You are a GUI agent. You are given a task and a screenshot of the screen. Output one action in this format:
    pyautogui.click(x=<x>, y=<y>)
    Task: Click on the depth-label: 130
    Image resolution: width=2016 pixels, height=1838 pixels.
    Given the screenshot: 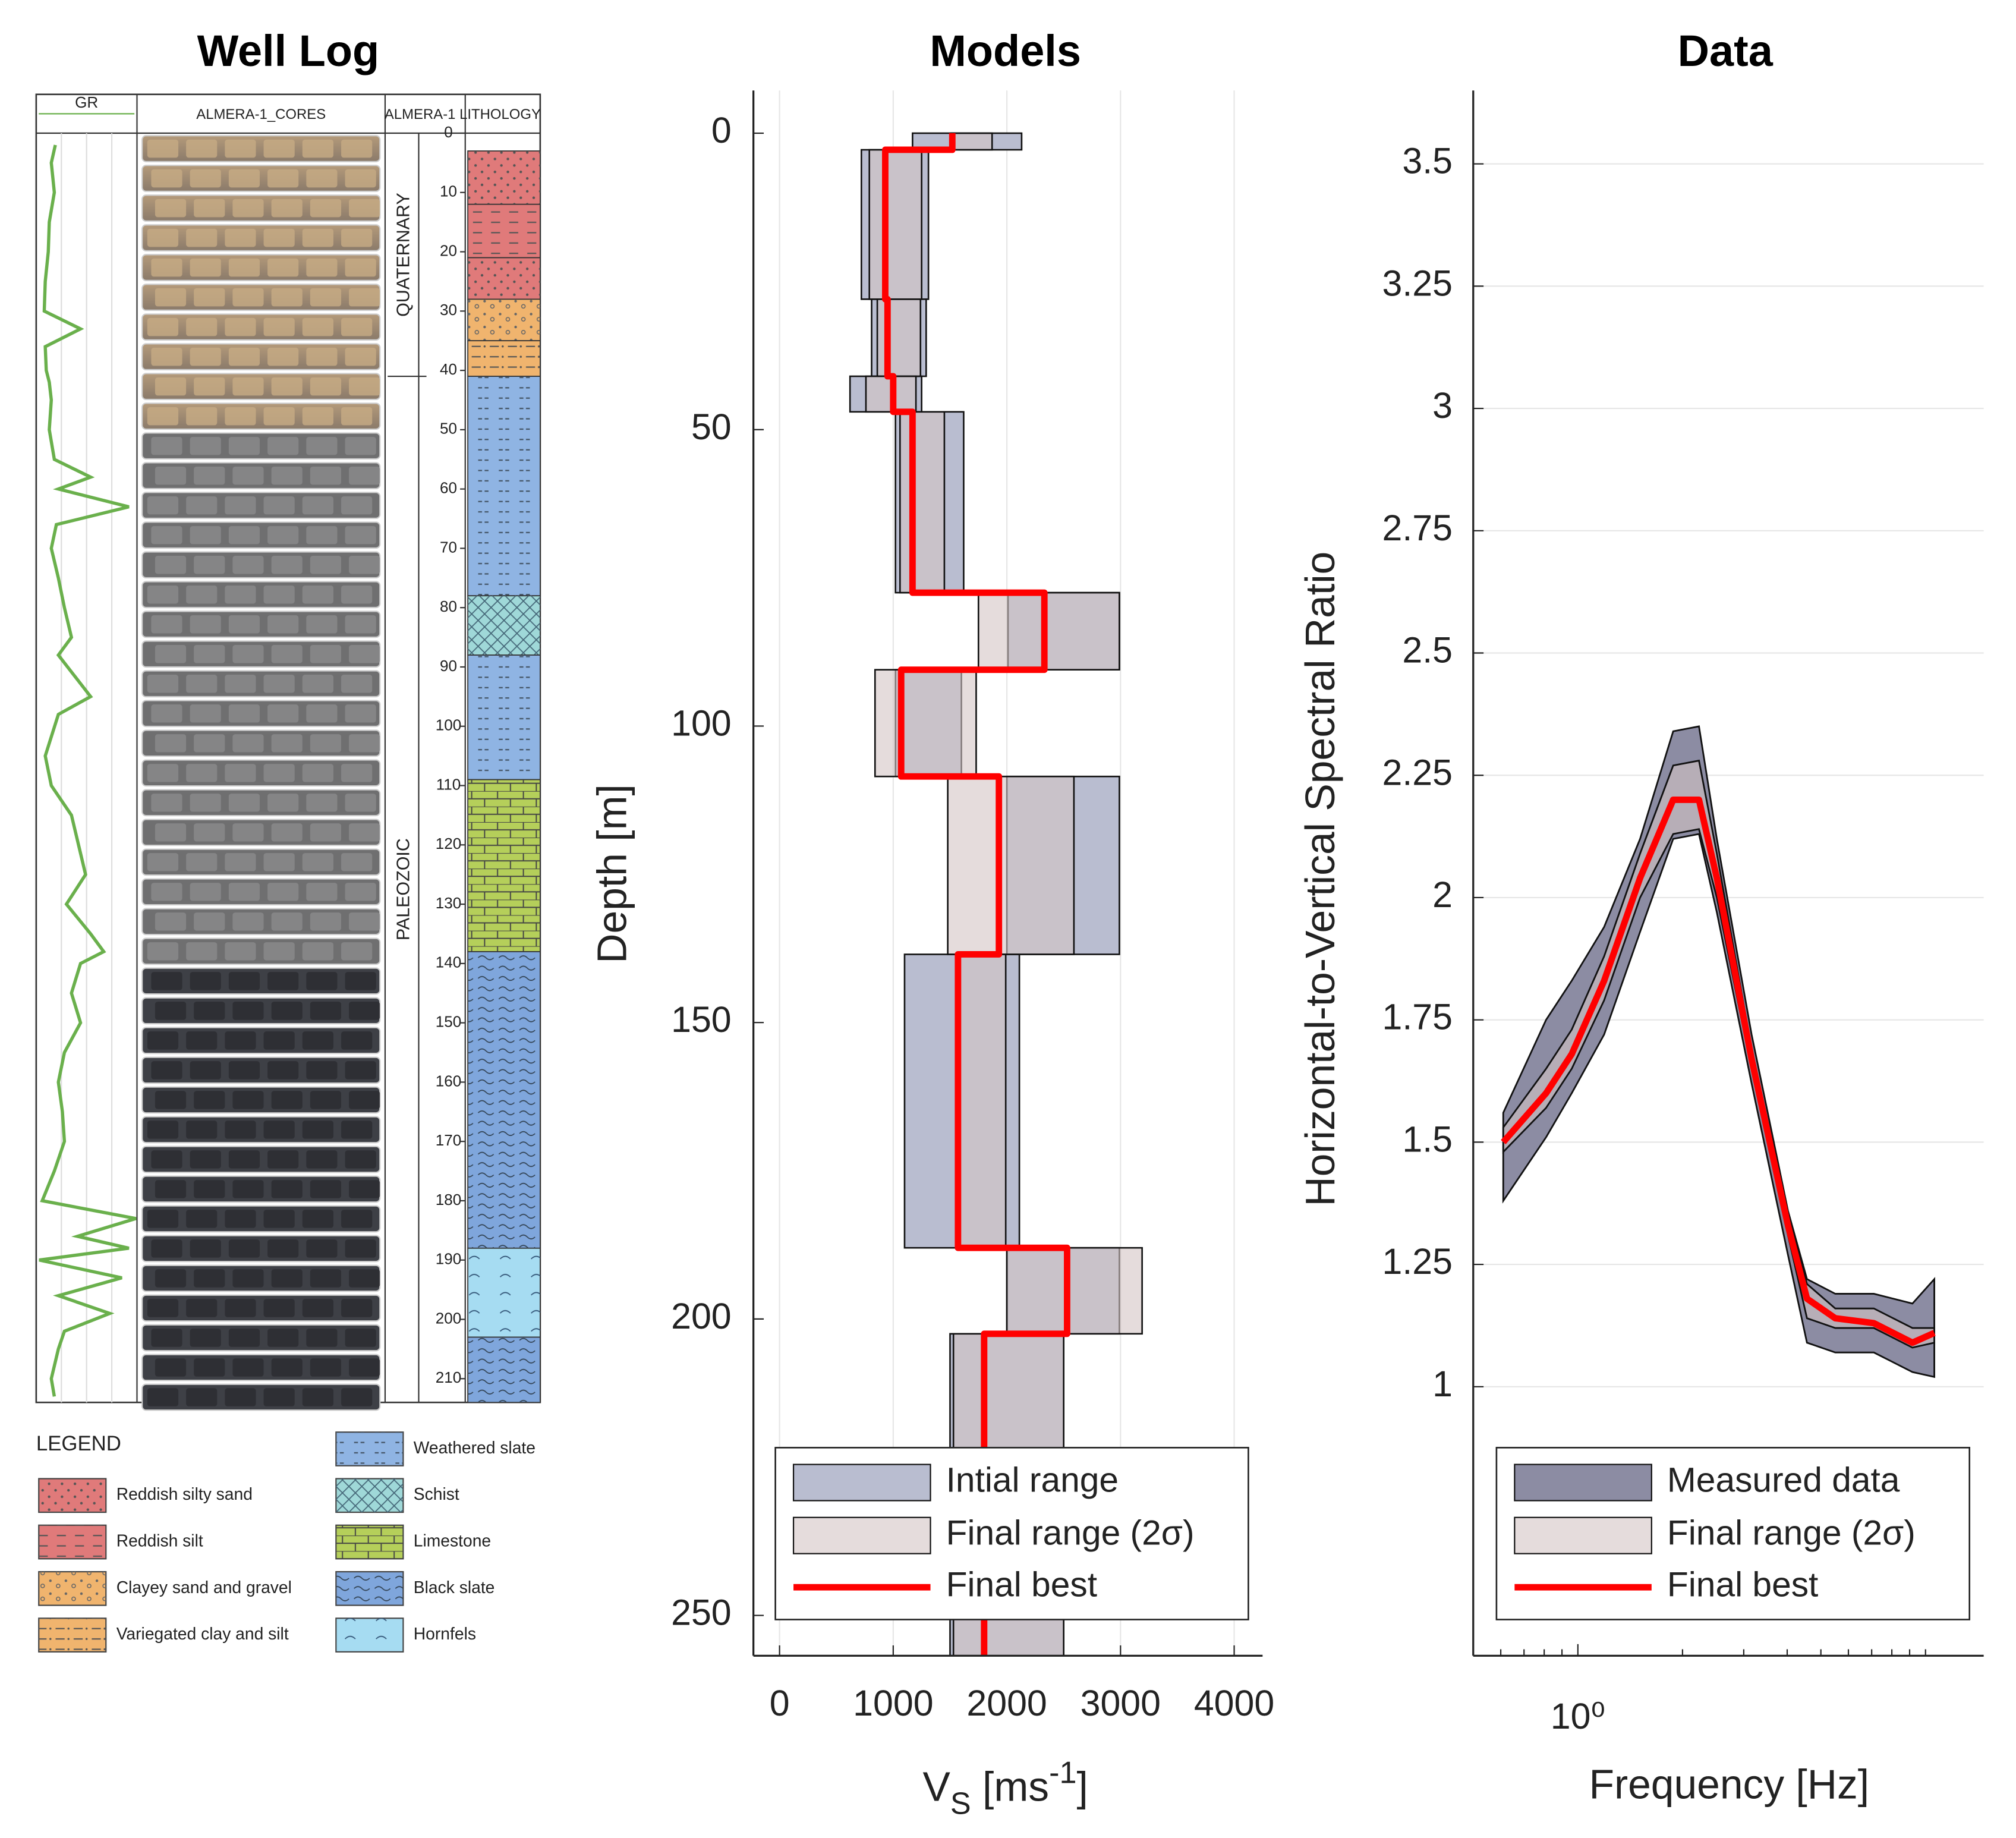 What is the action you would take?
    pyautogui.click(x=449, y=903)
    